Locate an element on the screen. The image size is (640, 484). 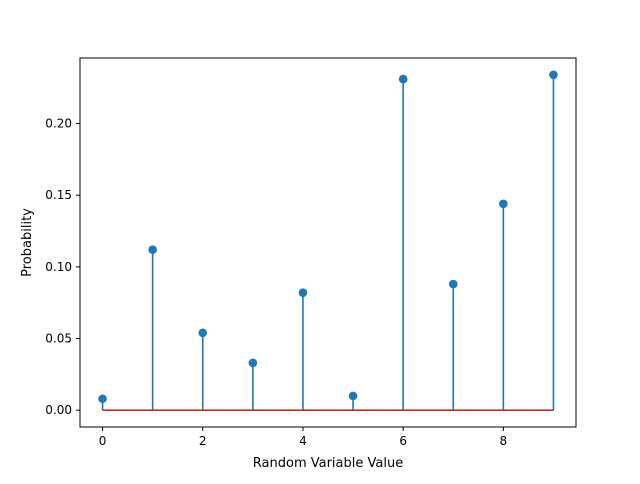
y-tick-label: 0.10 is located at coordinates (58, 267).